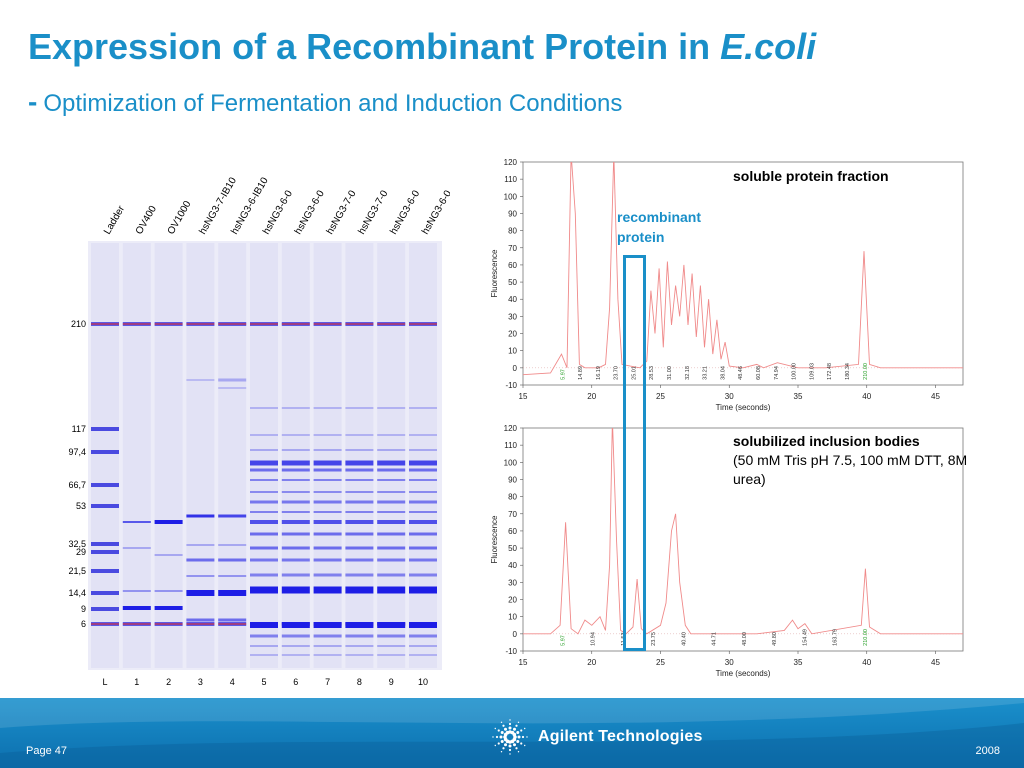  What do you see at coordinates (512, 351) in the screenshot?
I see `y-tick-label: 10` at bounding box center [512, 351].